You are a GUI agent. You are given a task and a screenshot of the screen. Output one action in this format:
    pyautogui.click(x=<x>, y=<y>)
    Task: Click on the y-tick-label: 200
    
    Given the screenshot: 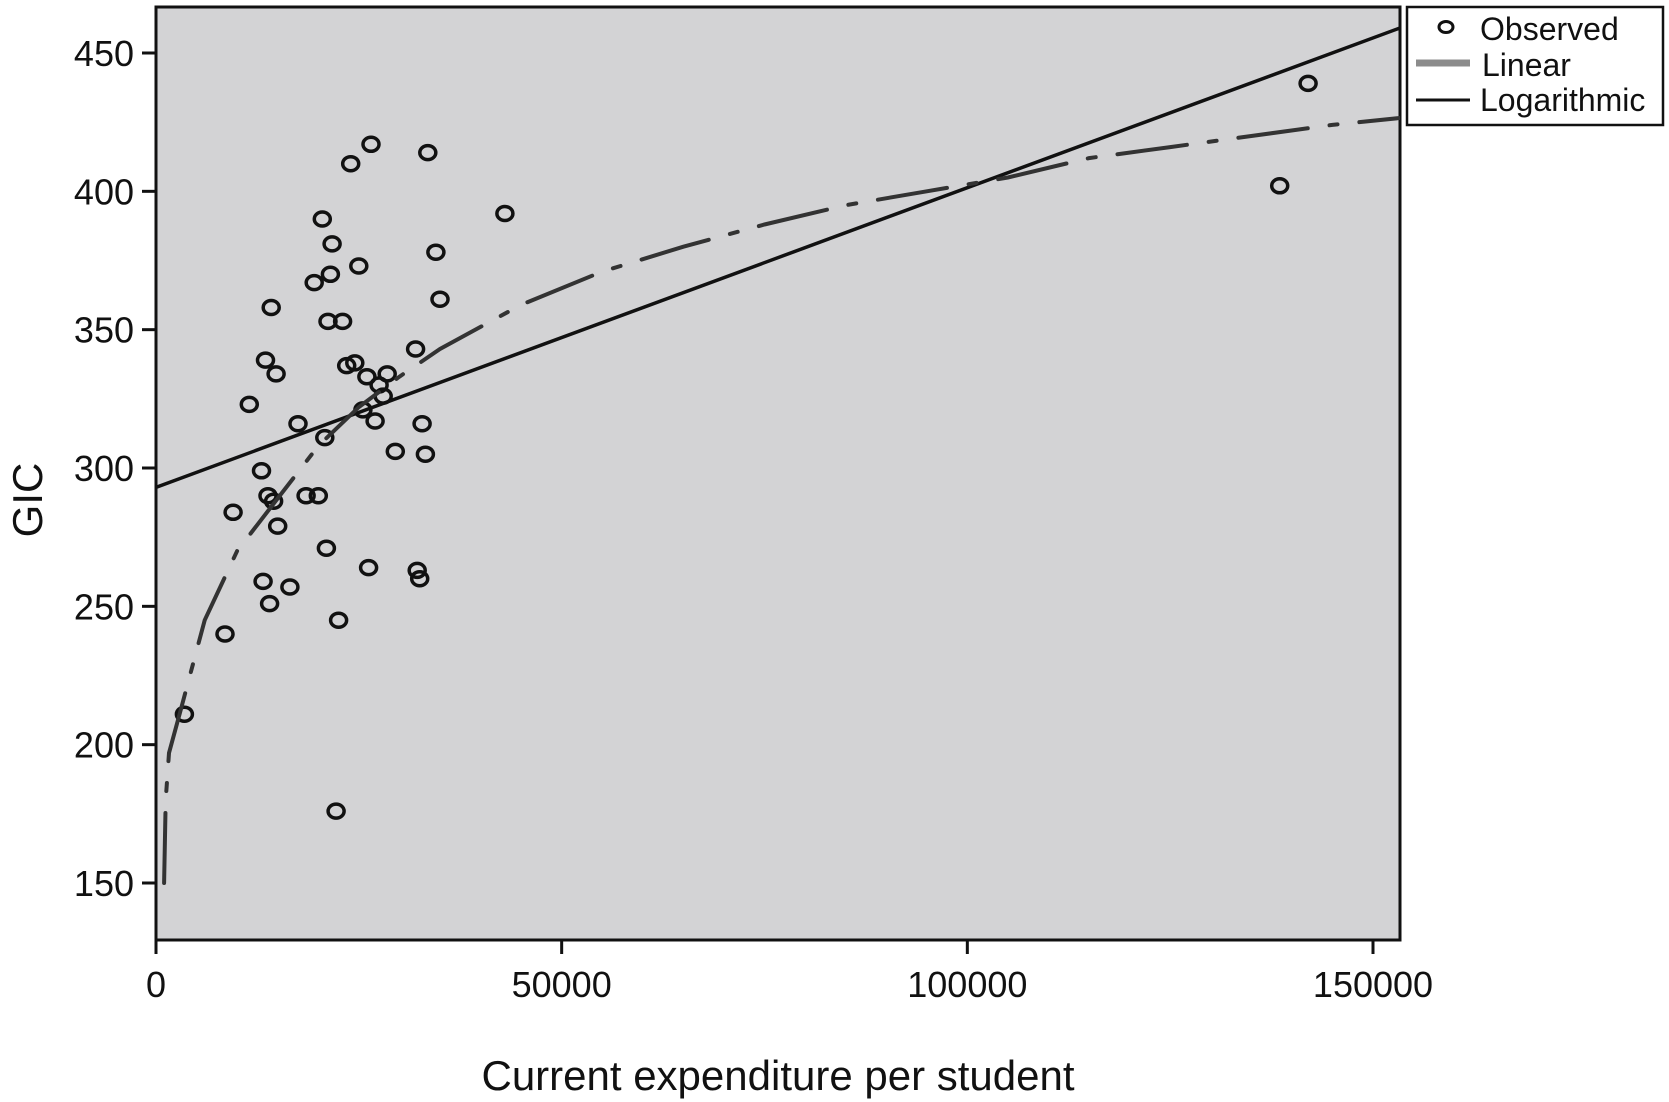 What is the action you would take?
    pyautogui.click(x=104, y=745)
    